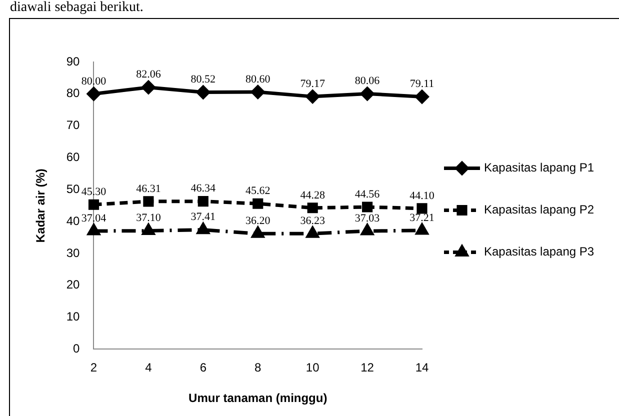 The height and width of the screenshot is (416, 619). Describe the element at coordinates (149, 218) in the screenshot. I see `data-label: 37.10` at that location.